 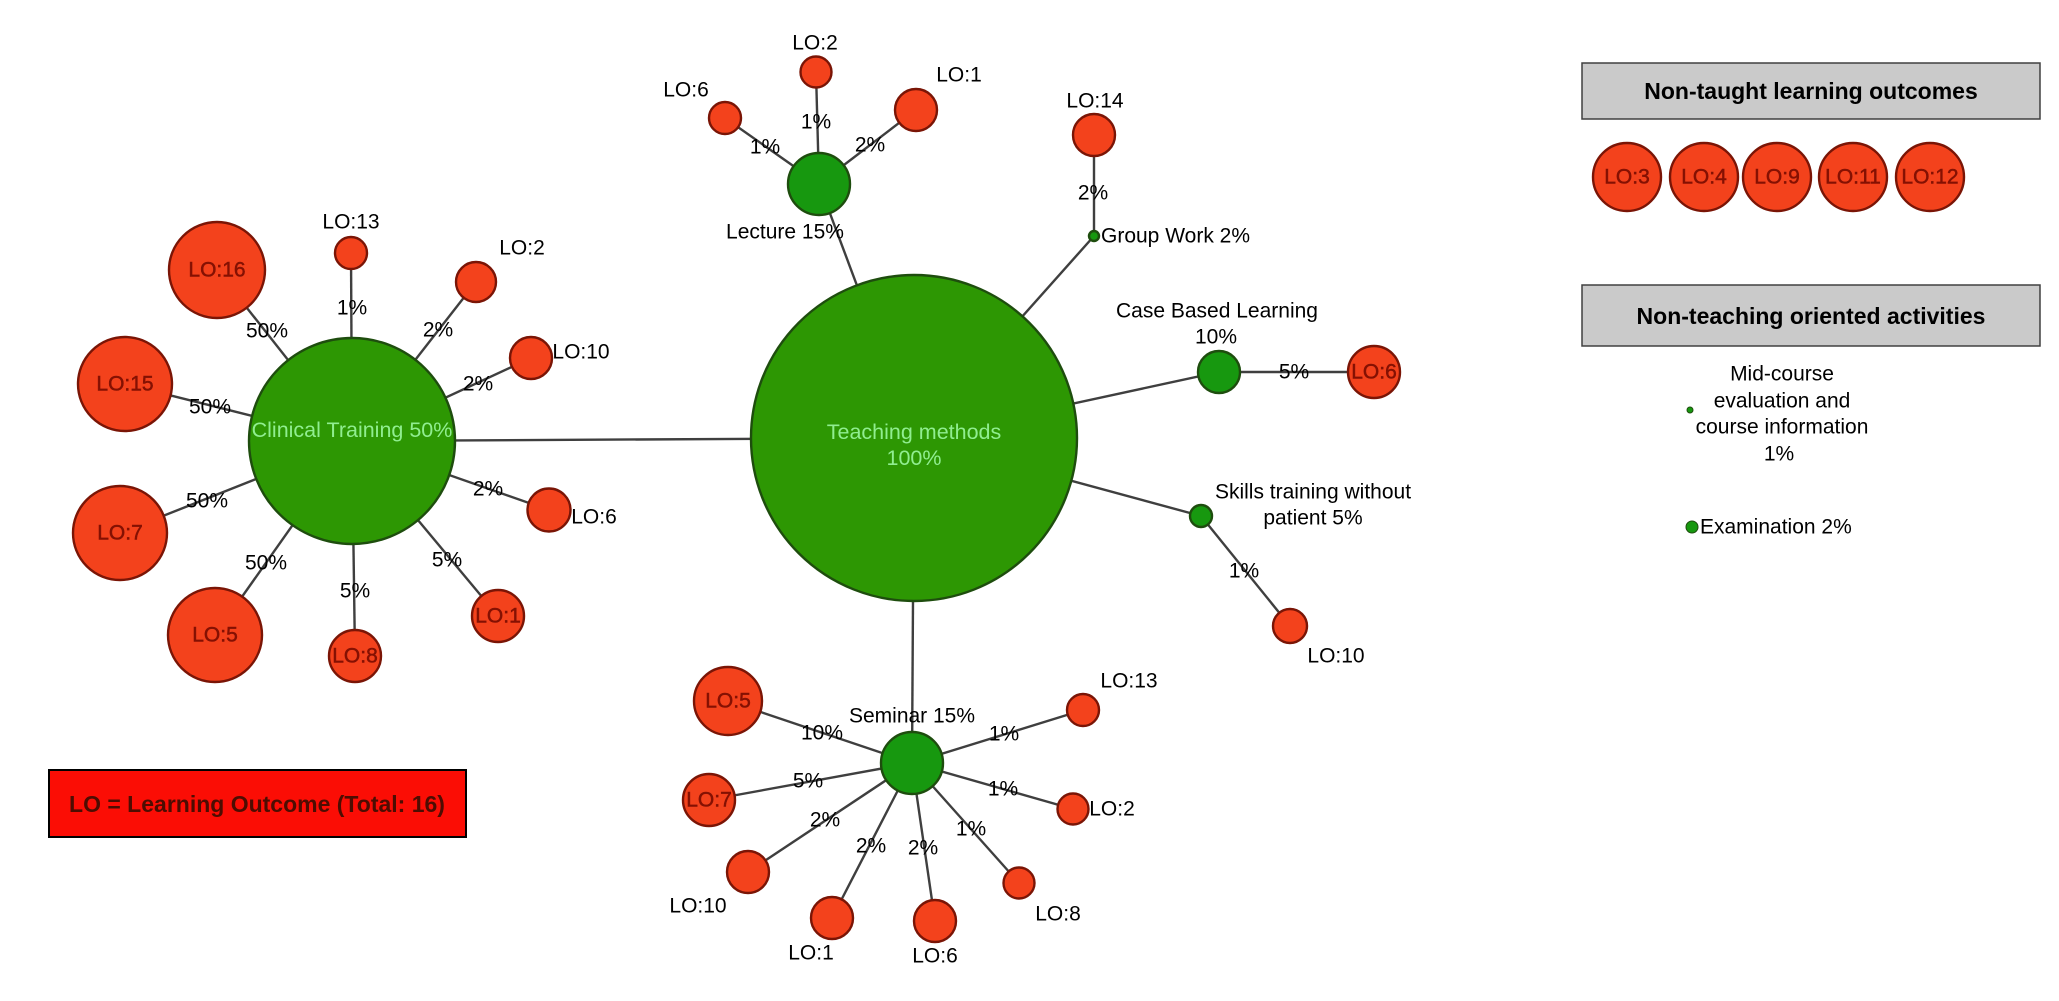 I want to click on svg-text: Group Work 2%, so click(x=1175, y=236).